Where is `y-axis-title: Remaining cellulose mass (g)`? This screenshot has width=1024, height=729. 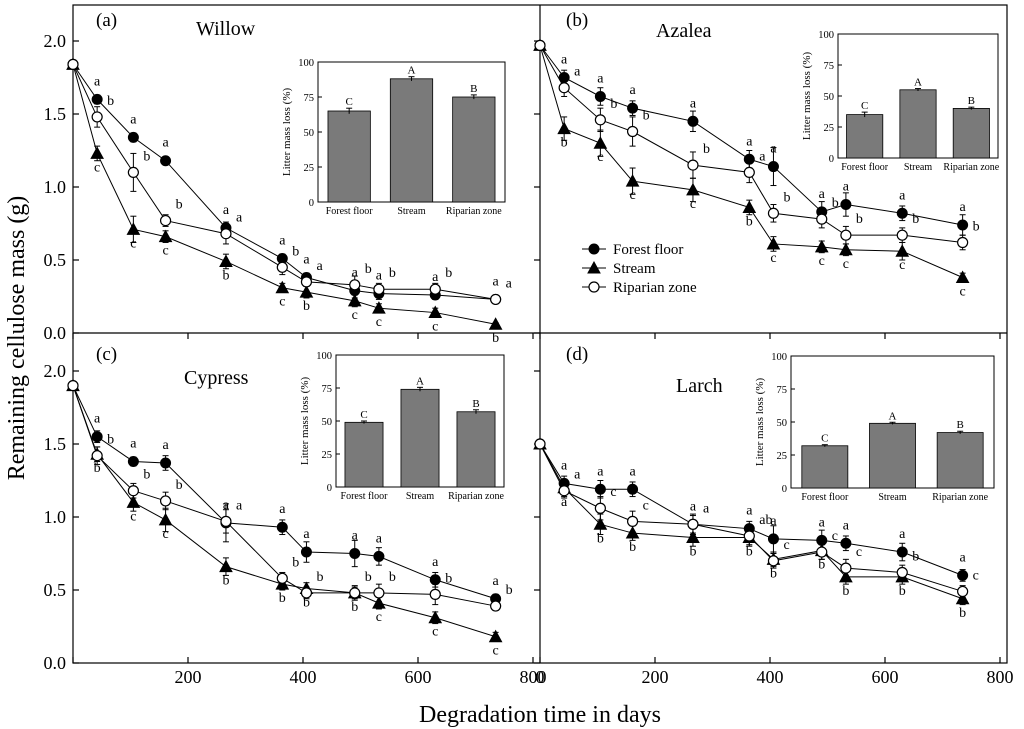
y-axis-title: Remaining cellulose mass (g) is located at coordinates (17, 338).